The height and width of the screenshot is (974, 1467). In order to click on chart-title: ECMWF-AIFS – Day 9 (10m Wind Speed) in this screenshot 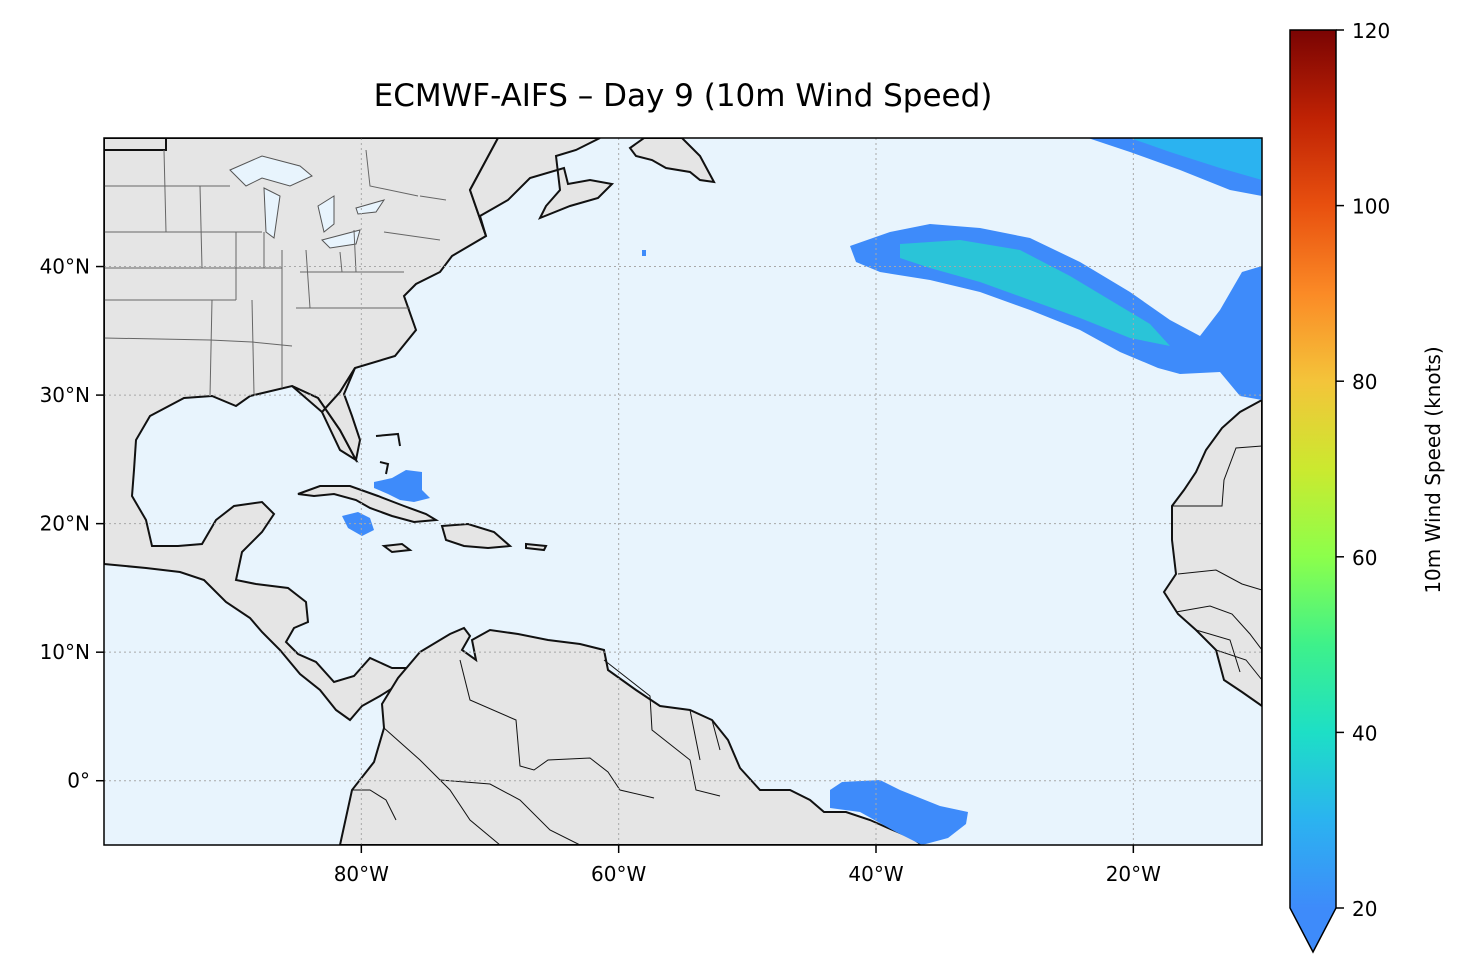, I will do `click(683, 96)`.